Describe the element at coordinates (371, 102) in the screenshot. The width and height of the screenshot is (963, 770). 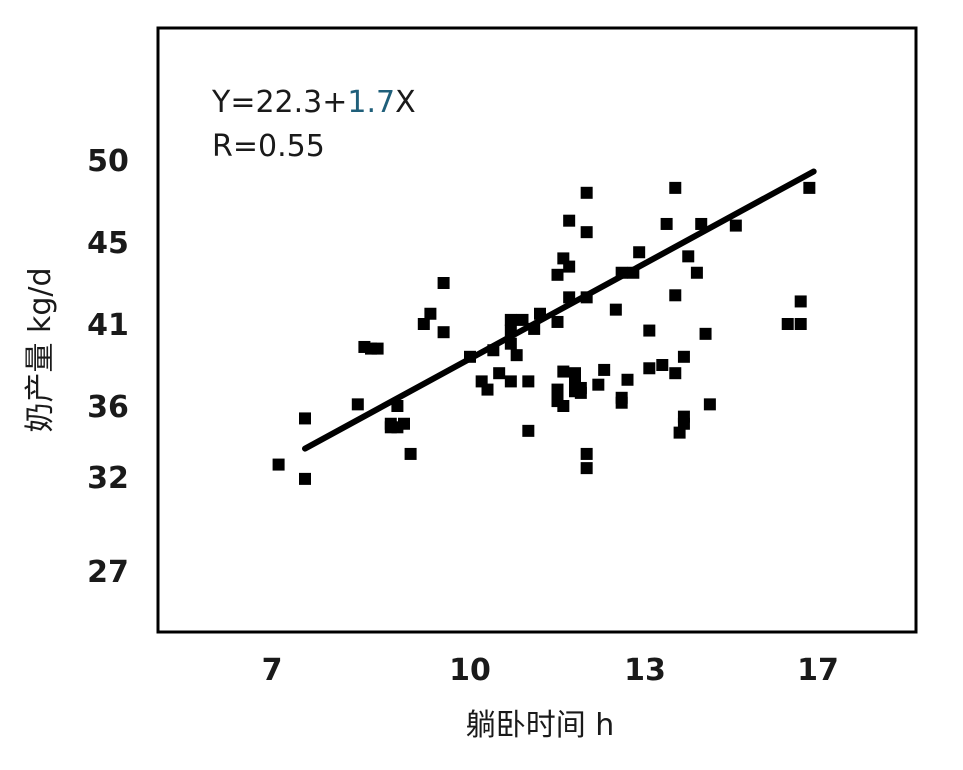
I see `regression-slope: 1.7` at that location.